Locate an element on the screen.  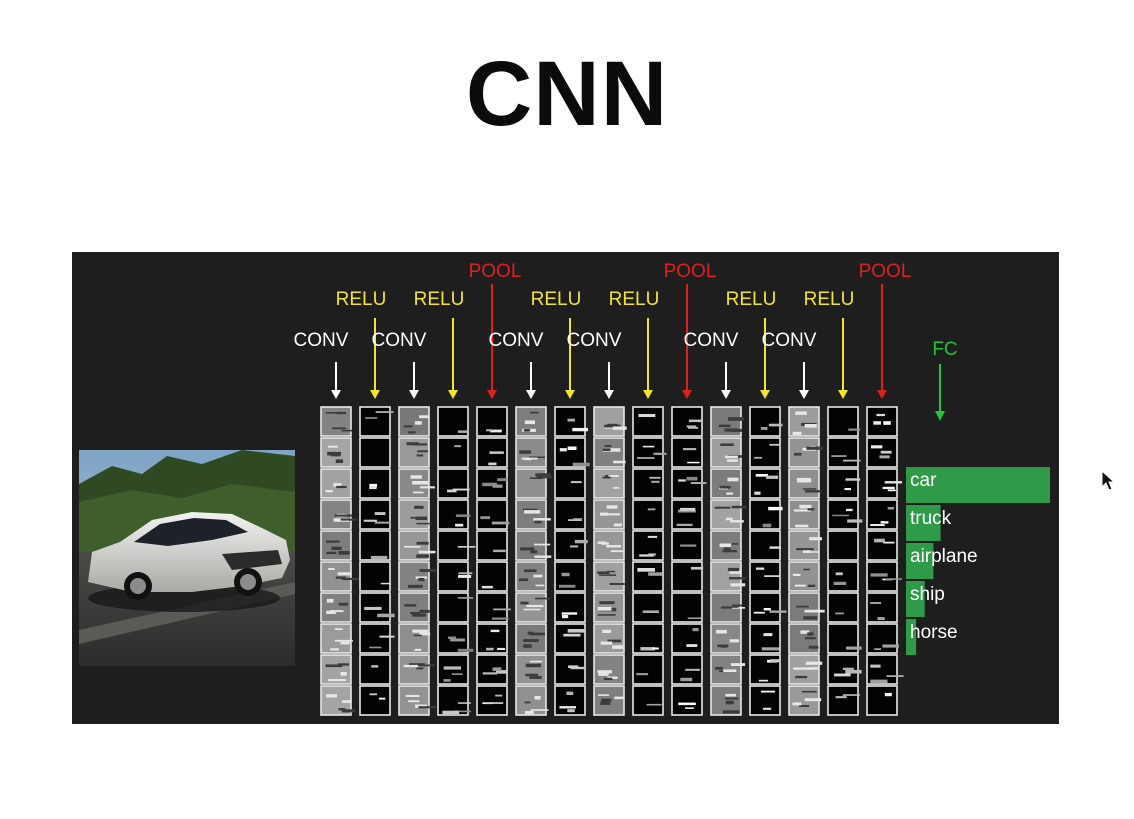
class-label-horse: horse is located at coordinates (934, 632).